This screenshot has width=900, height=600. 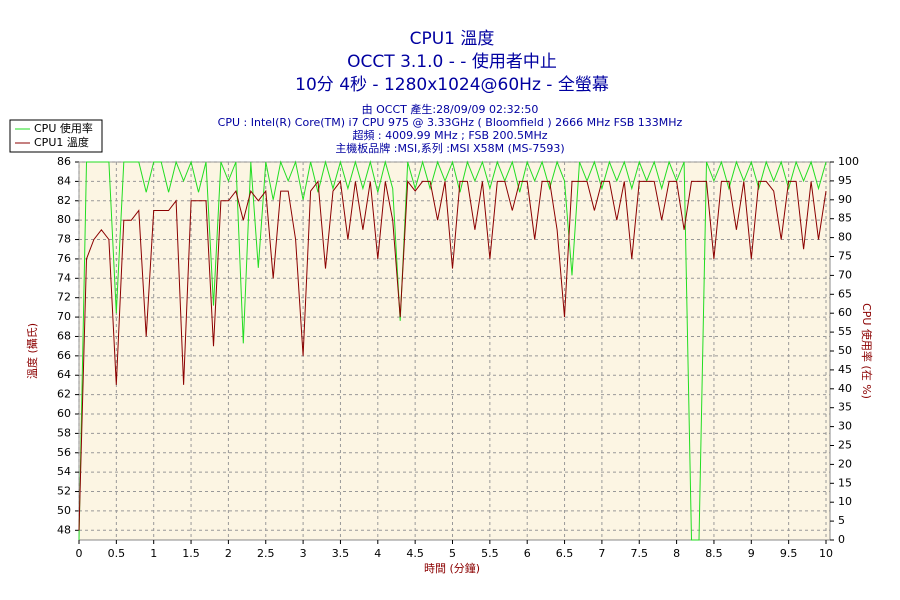 I want to click on x-tick-label: 8, so click(x=676, y=553).